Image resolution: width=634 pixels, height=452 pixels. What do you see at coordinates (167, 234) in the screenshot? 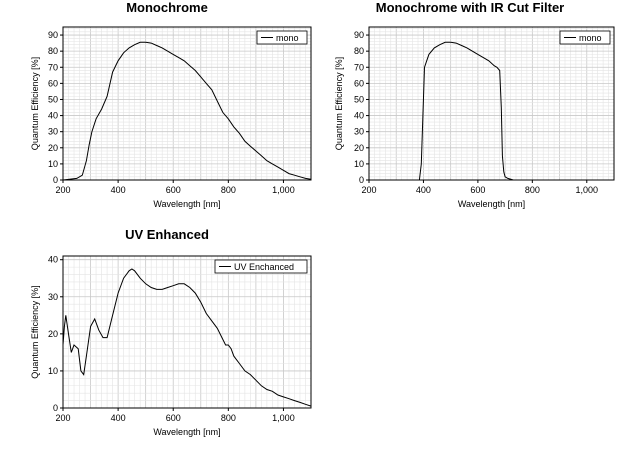
I see `chart-title: UV Enhanced` at bounding box center [167, 234].